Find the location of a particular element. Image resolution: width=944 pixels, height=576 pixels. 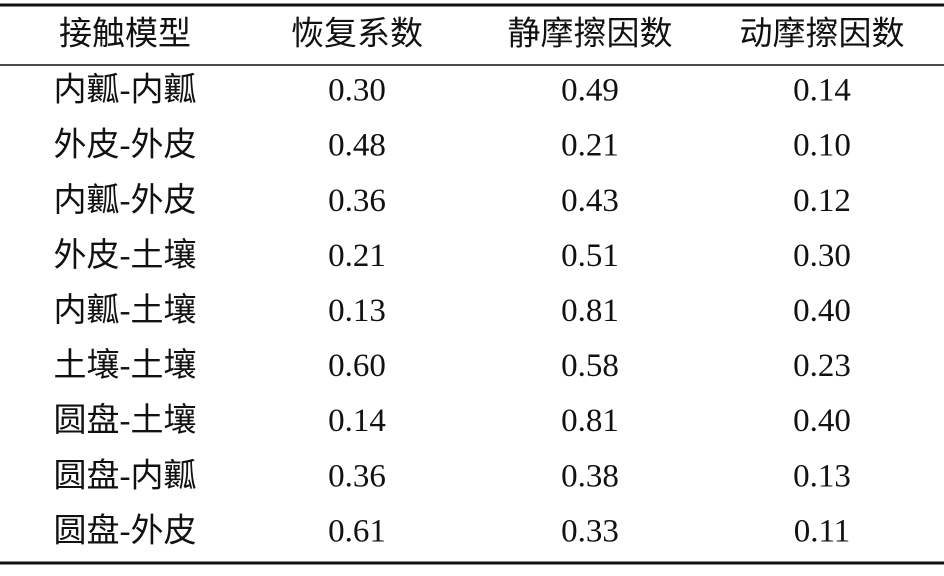

cell: 0.51 is located at coordinates (590, 256).